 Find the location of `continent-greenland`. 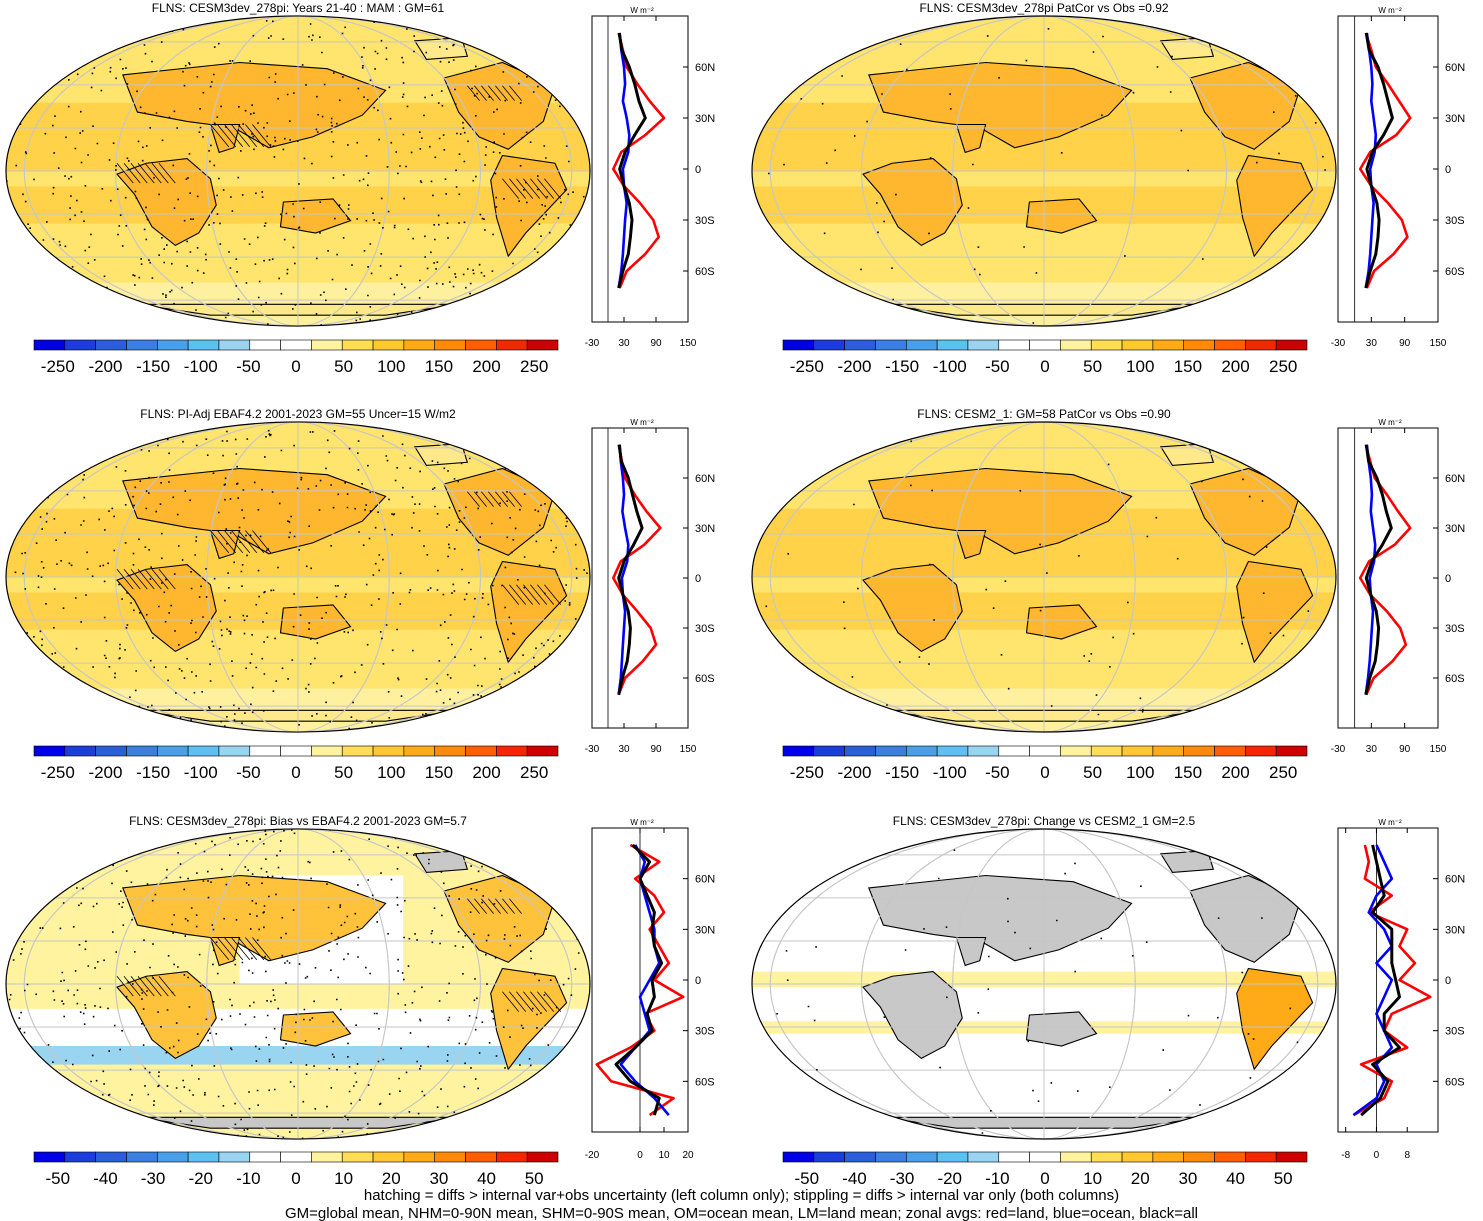

continent-greenland is located at coordinates (1187, 861).